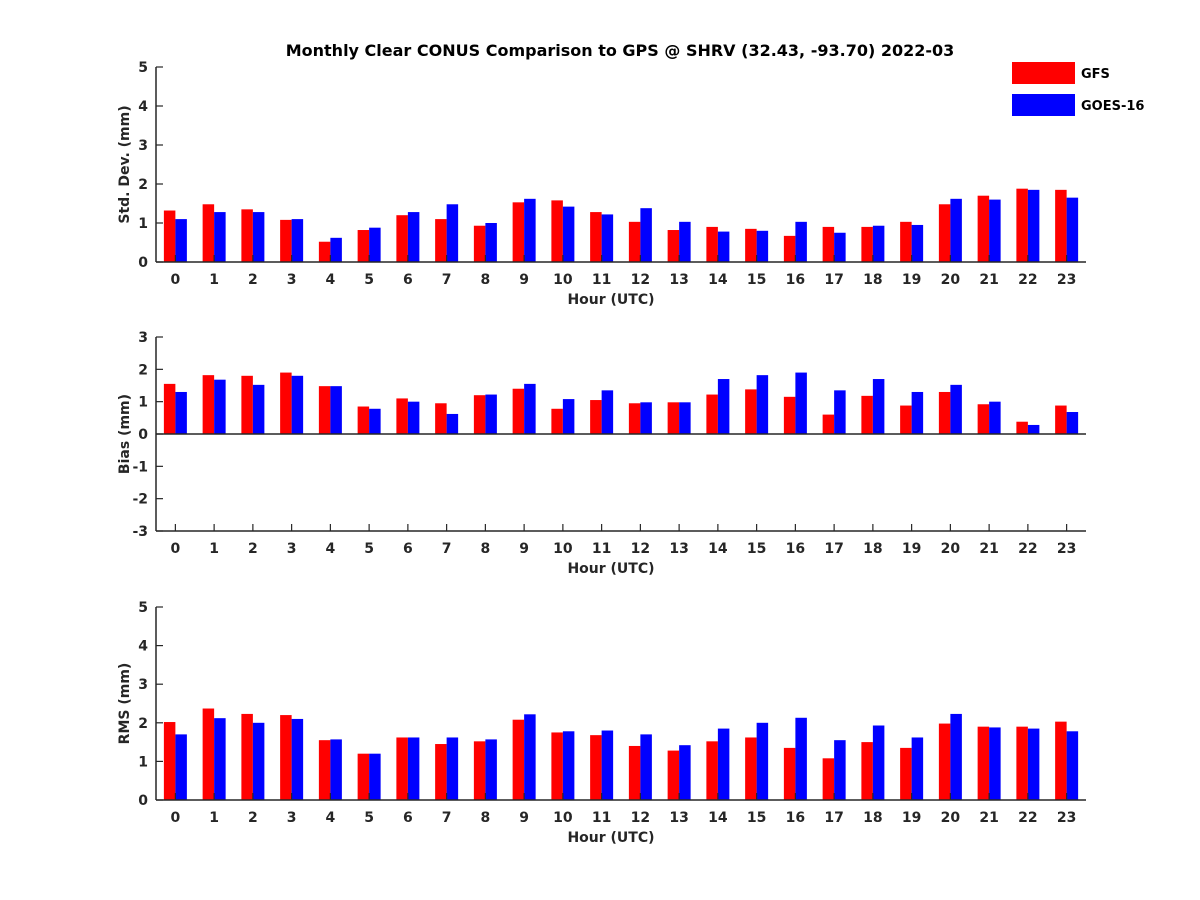 Image resolution: width=1200 pixels, height=900 pixels. I want to click on x-tick-label-rms-12: 12, so click(640, 818).